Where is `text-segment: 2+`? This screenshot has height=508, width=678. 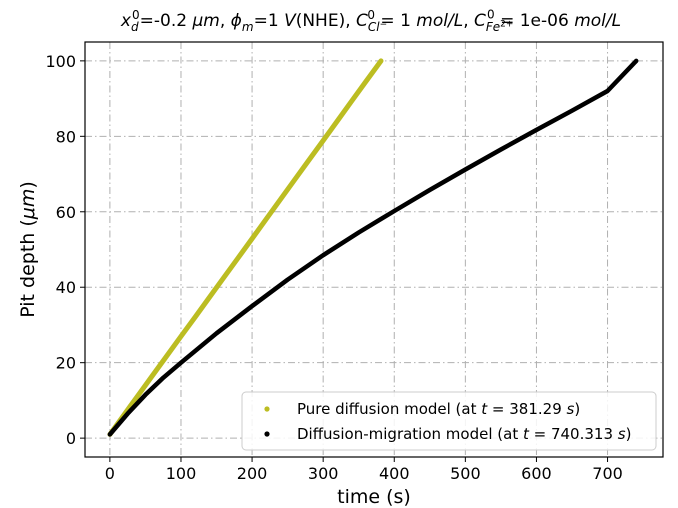 text-segment: 2+ is located at coordinates (506, 25).